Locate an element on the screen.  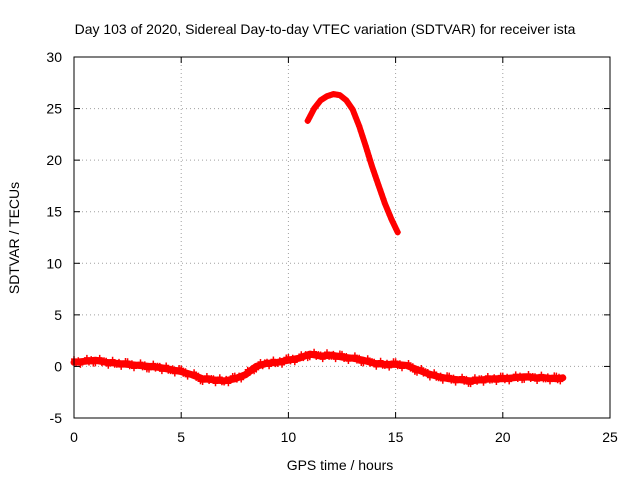
x-tick-label: 15 is located at coordinates (396, 437).